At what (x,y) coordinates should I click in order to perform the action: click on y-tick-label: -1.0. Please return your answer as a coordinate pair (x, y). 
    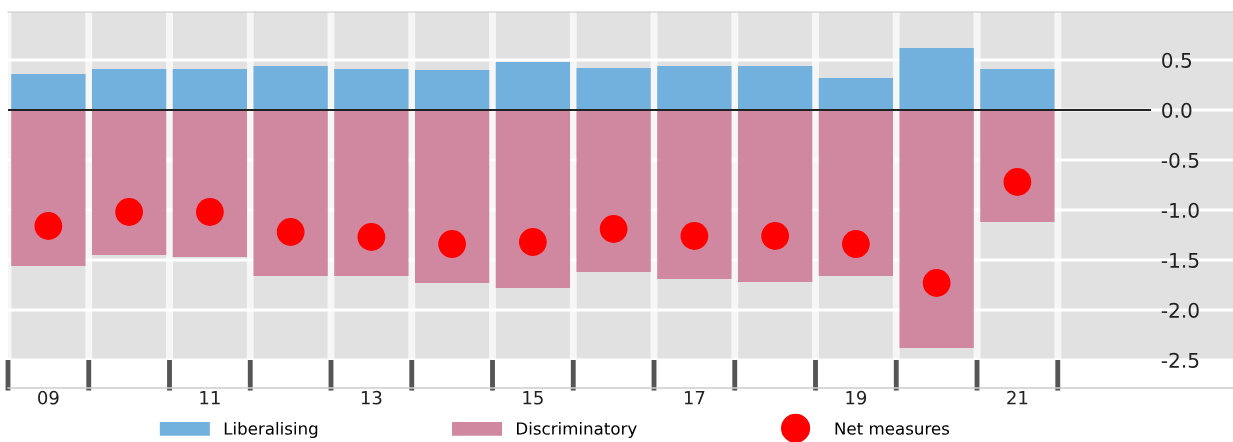
    Looking at the image, I should click on (1180, 210).